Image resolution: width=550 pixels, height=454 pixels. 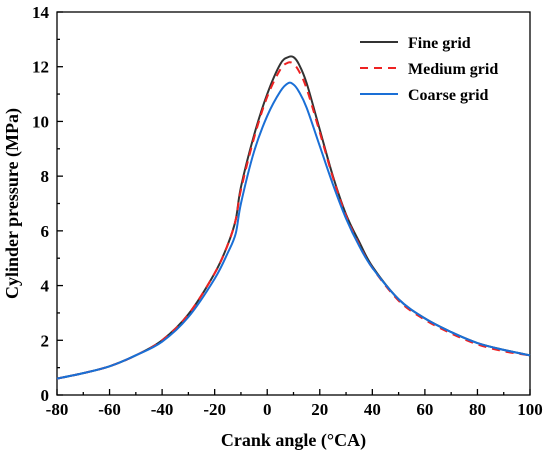 I want to click on x-tick-label: 80, so click(x=477, y=409).